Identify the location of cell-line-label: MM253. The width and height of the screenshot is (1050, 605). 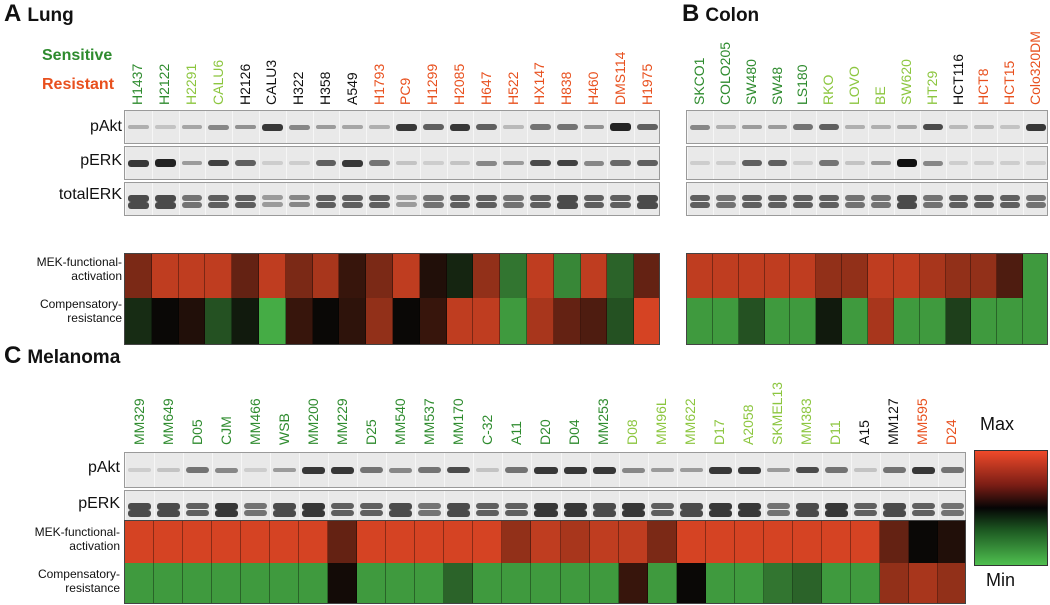
(603, 421).